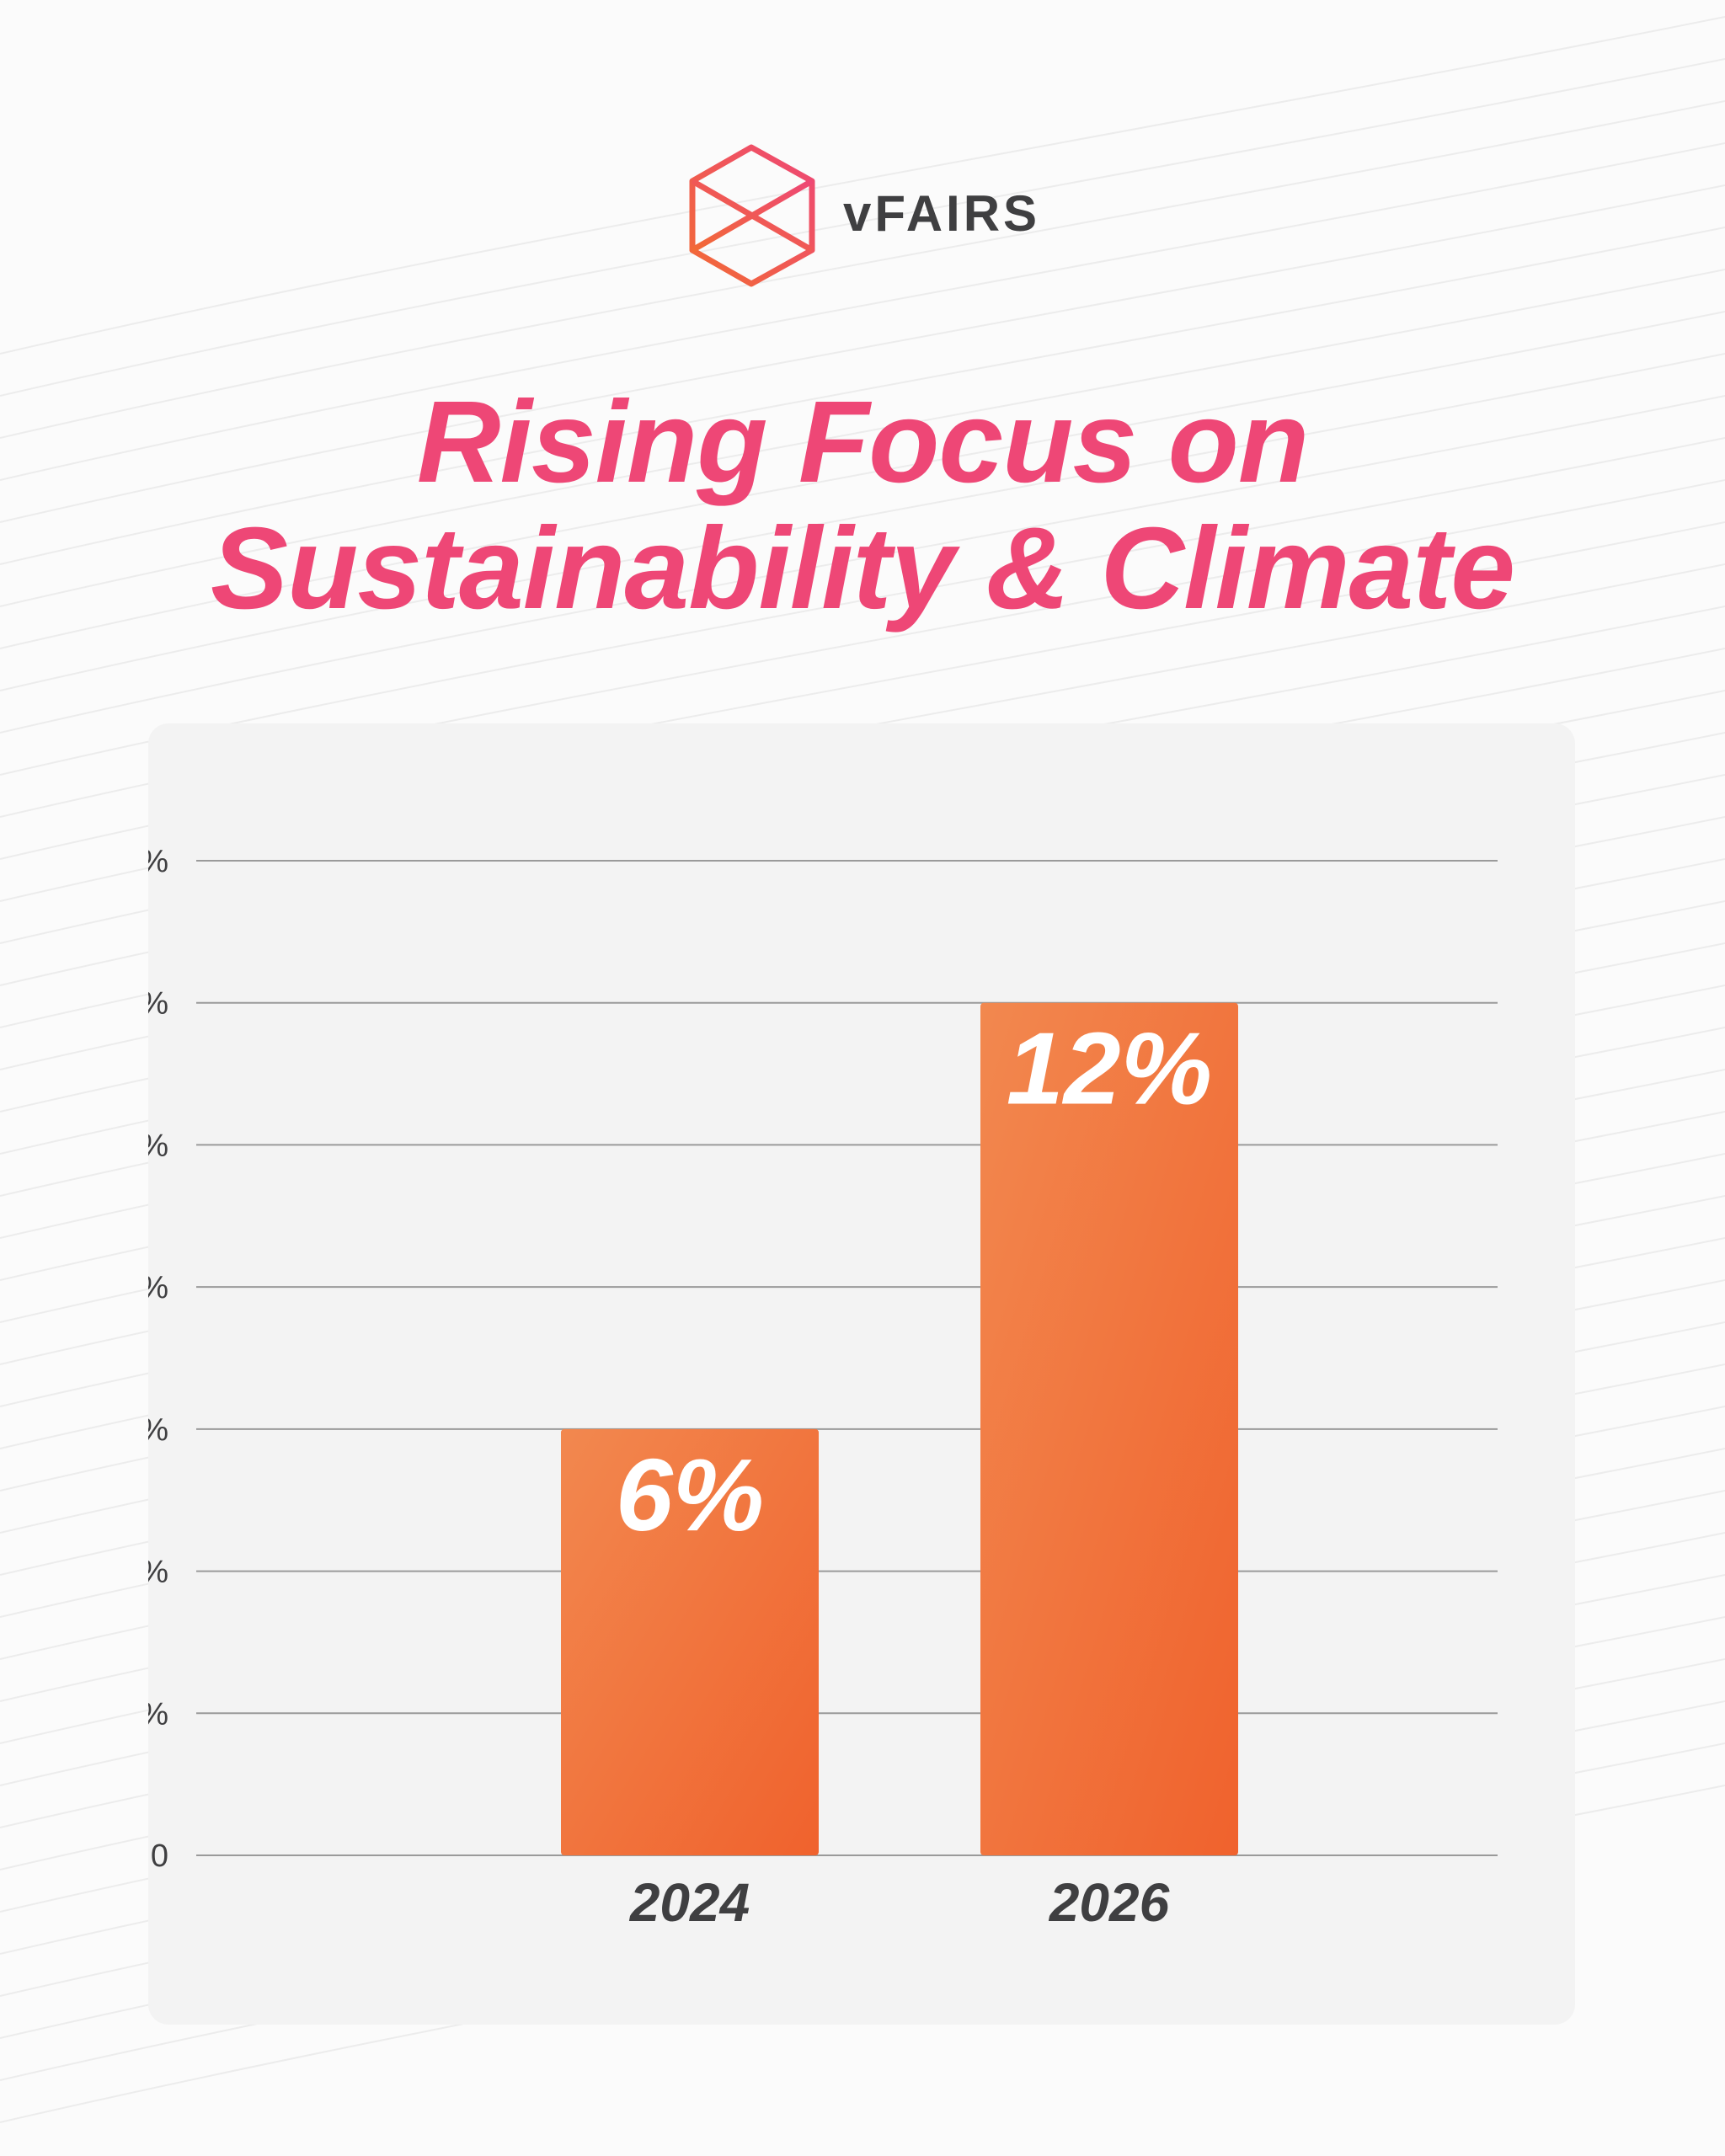 The image size is (1725, 2156). Describe the element at coordinates (690, 1495) in the screenshot. I see `data-label: 6%` at that location.